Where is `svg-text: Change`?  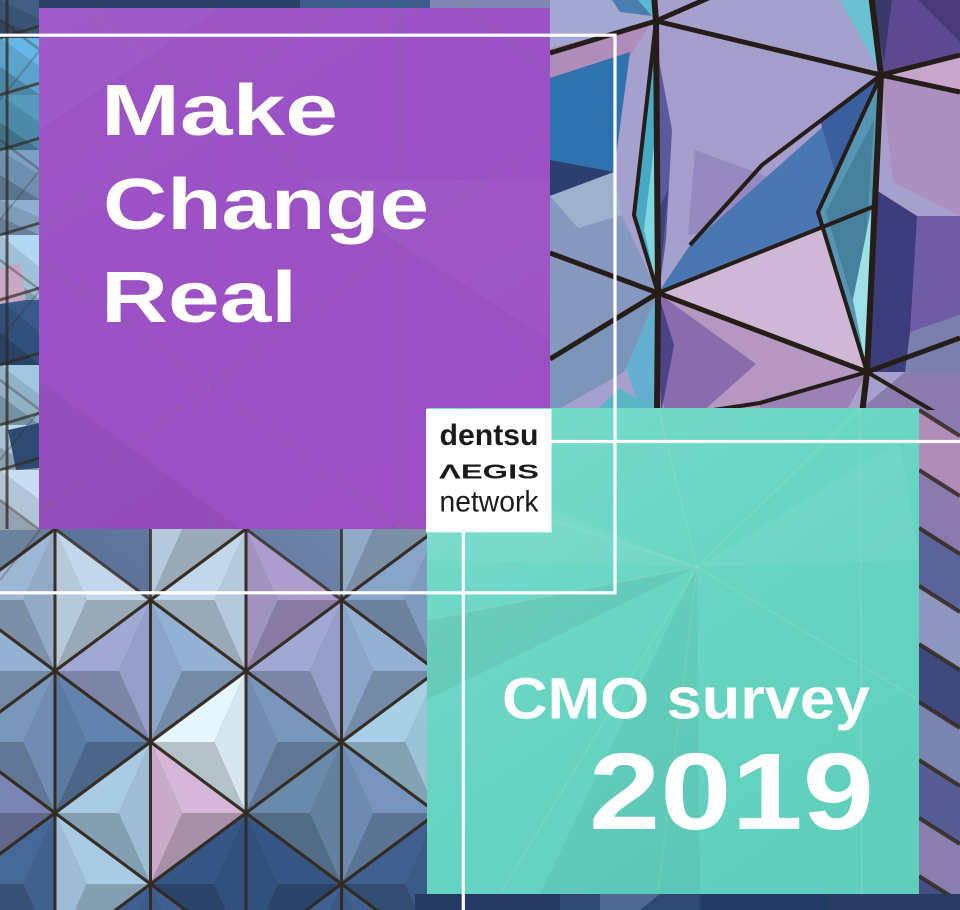 svg-text: Change is located at coordinates (266, 205).